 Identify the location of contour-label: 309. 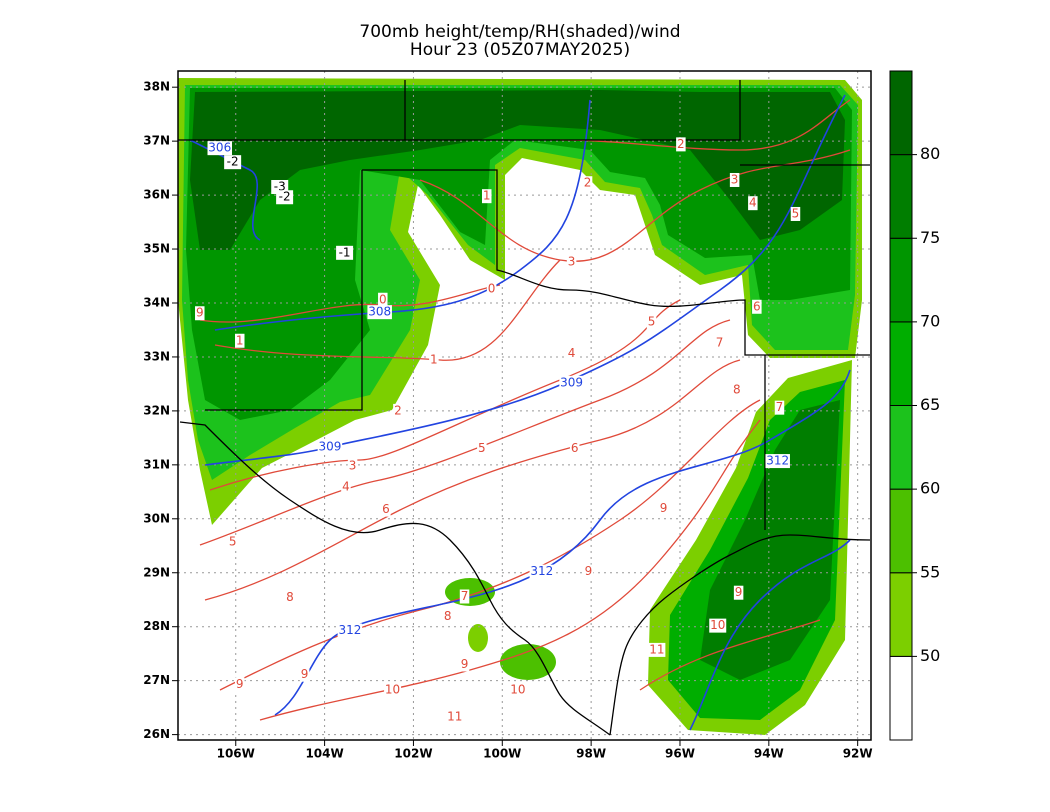
(571, 382).